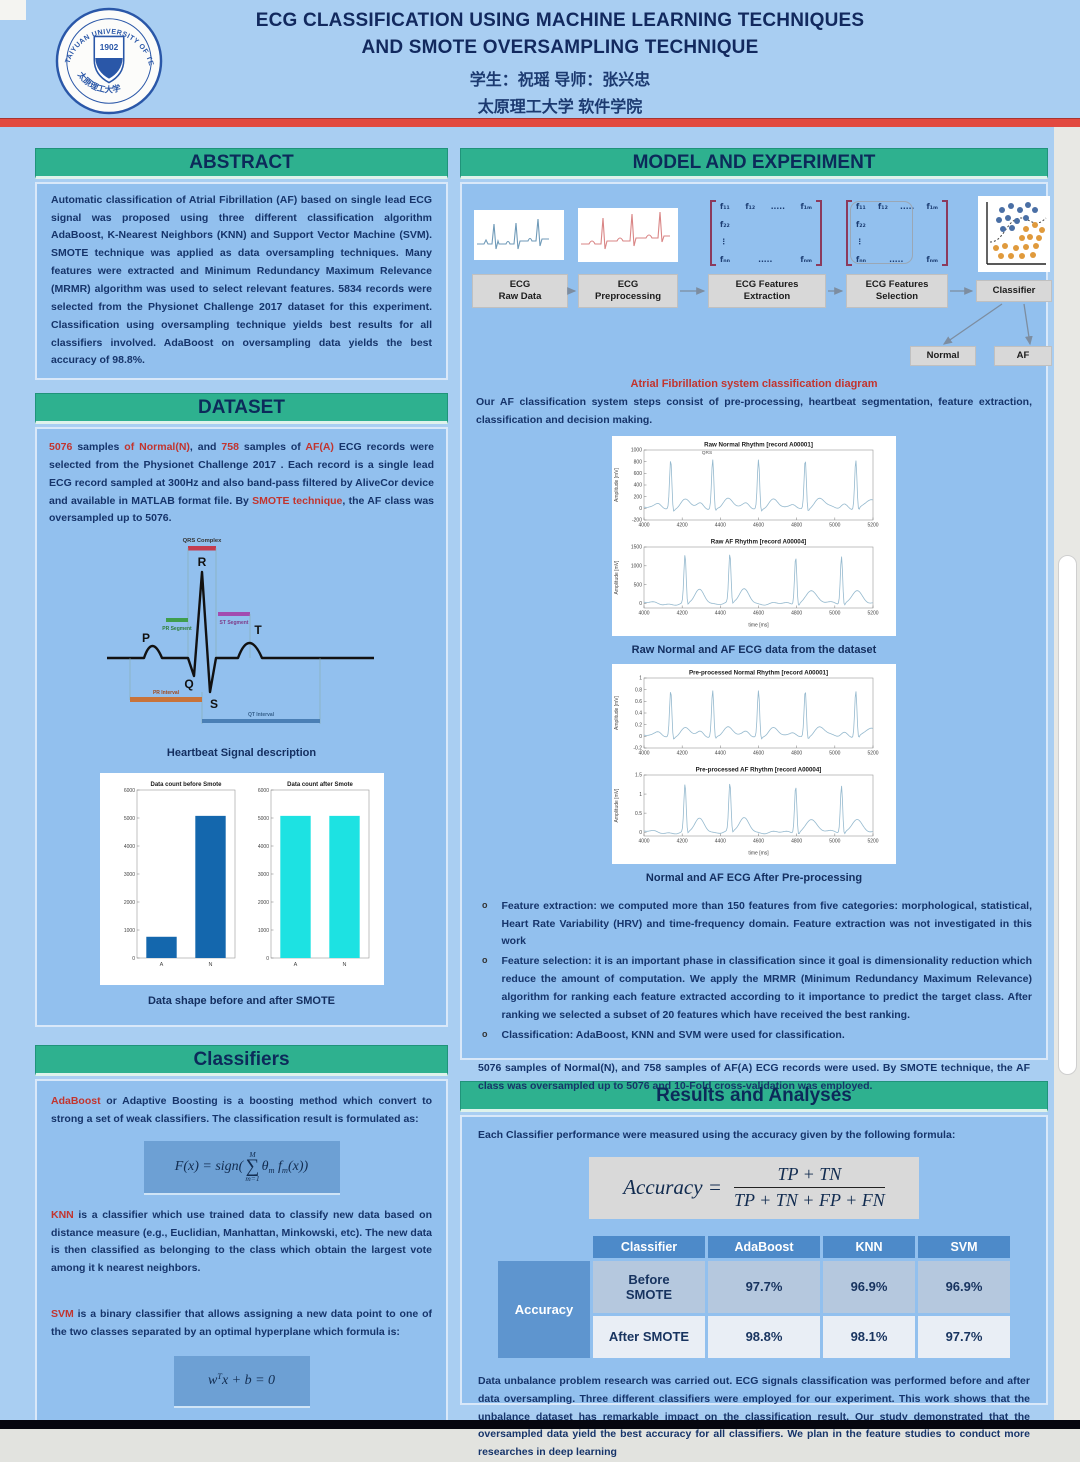  Describe the element at coordinates (520, 291) in the screenshot. I see `pipeline-stage-raw-data: ECG Raw Data` at that location.